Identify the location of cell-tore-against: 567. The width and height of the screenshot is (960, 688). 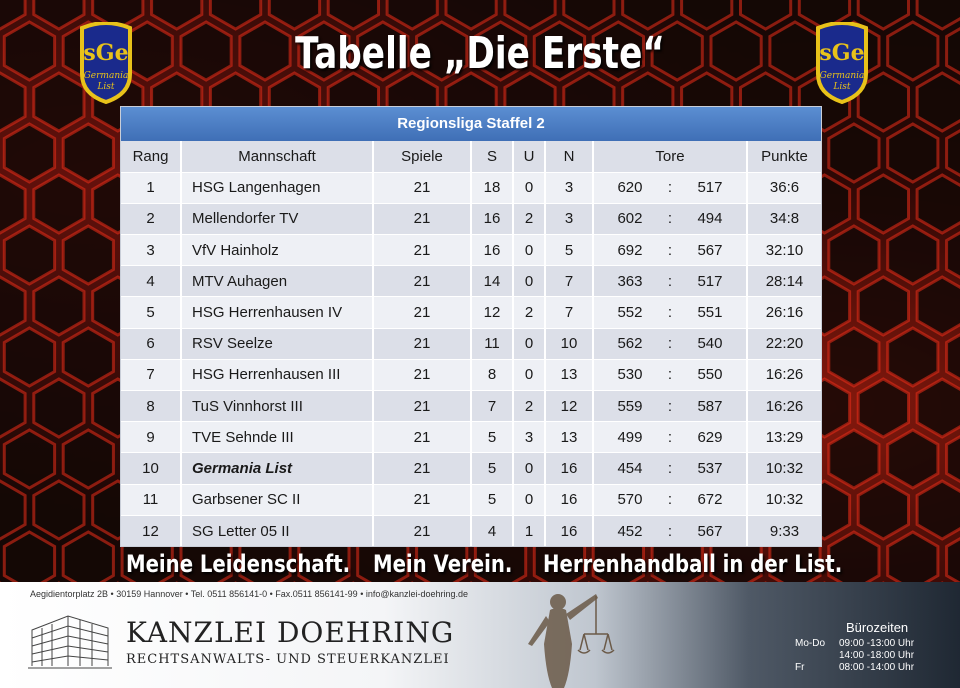
(711, 250).